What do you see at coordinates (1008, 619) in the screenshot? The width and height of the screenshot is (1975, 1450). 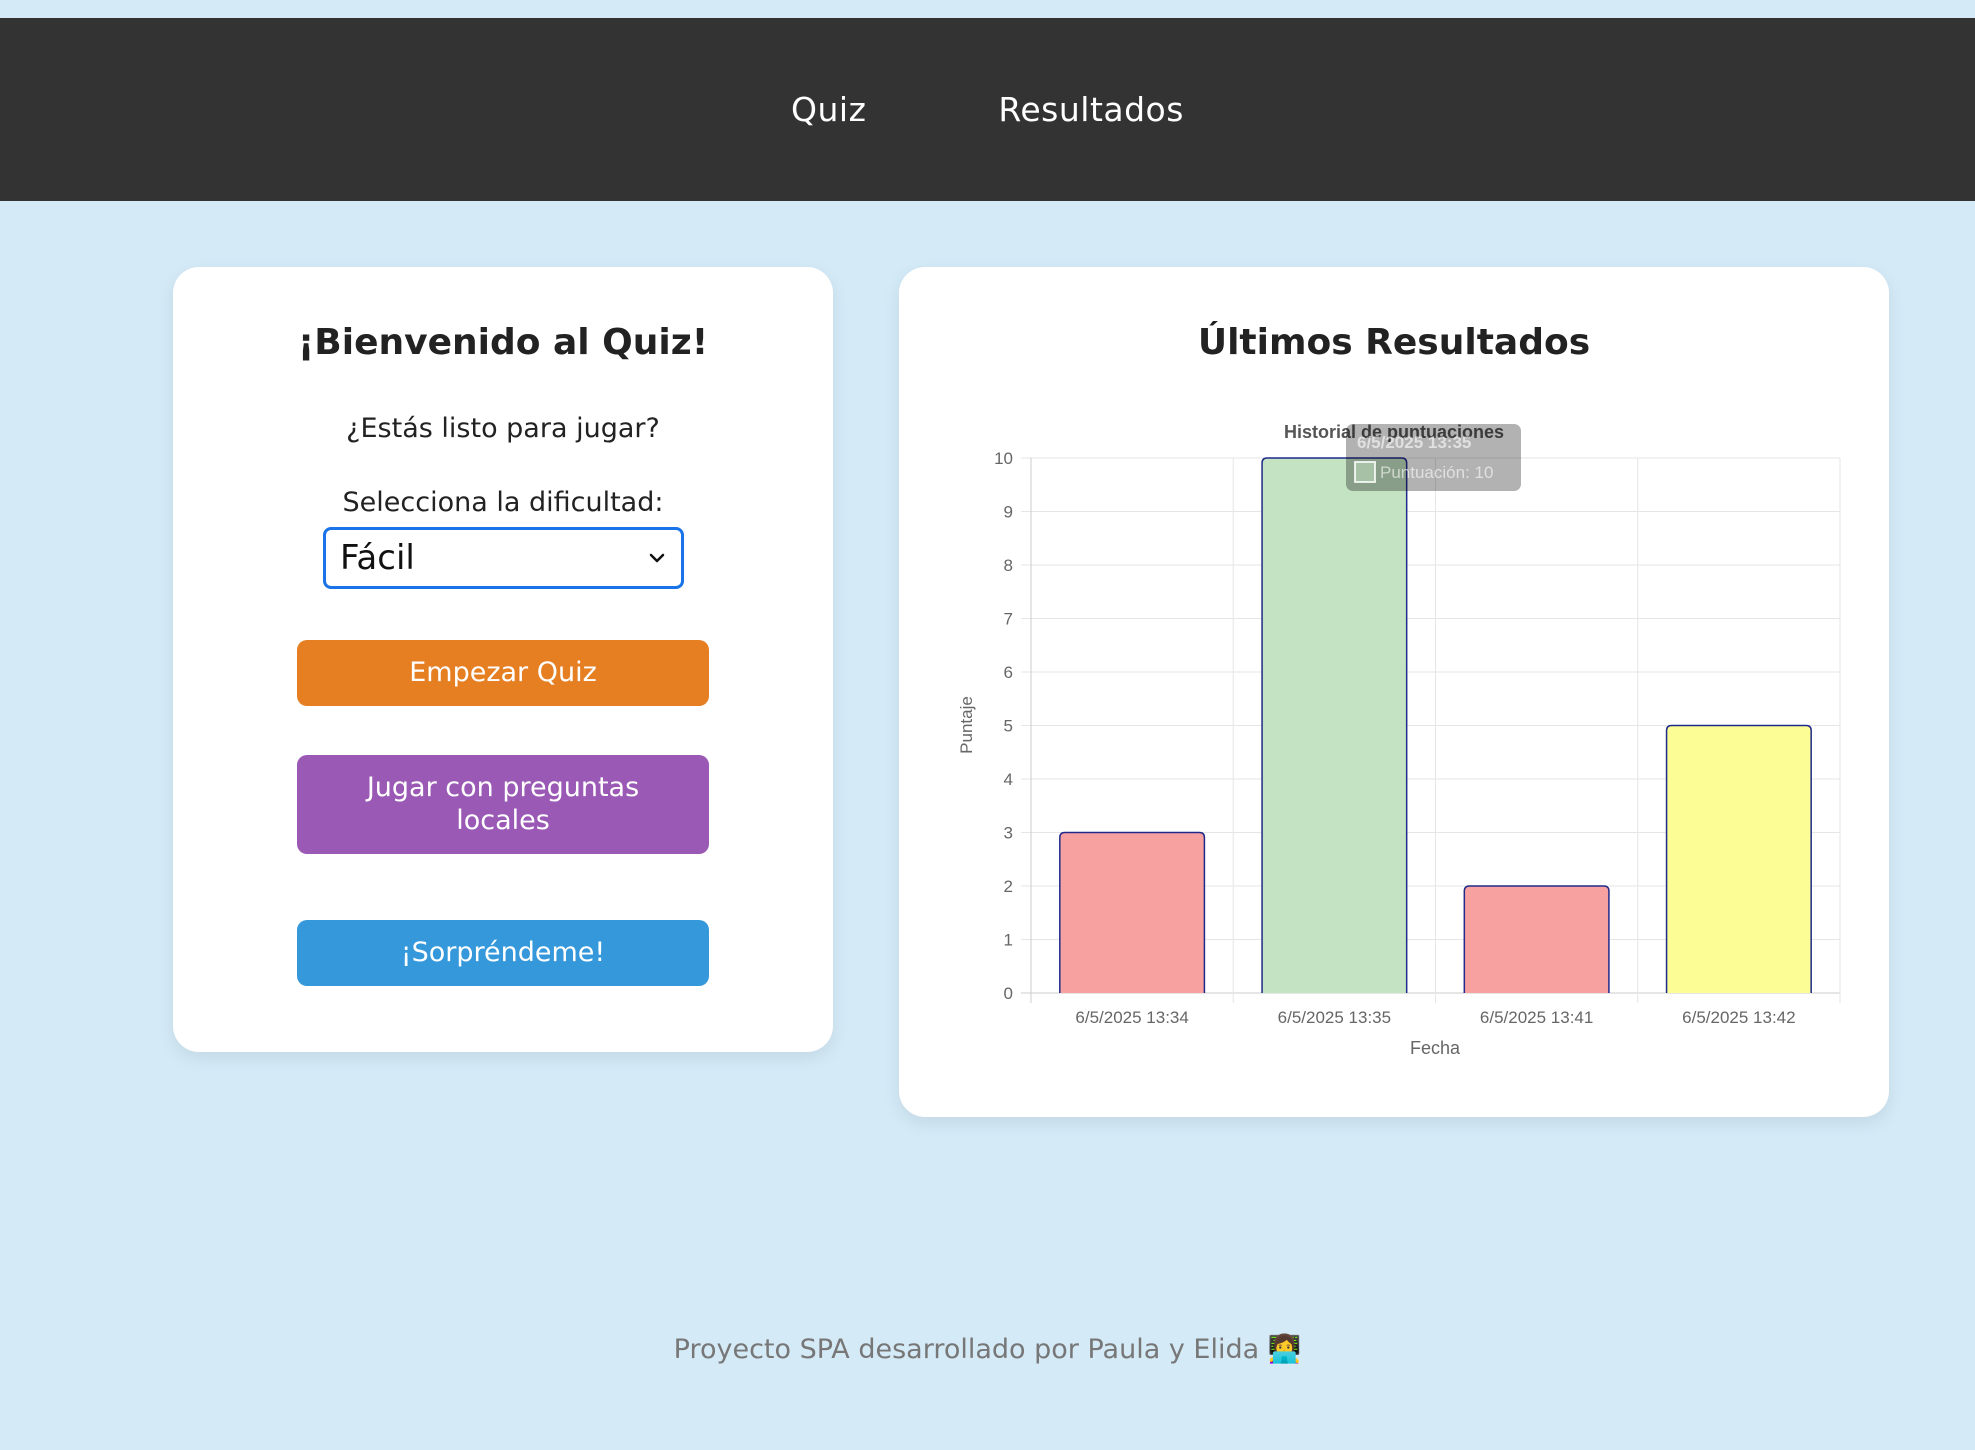 I see `y-tick-label: 7` at bounding box center [1008, 619].